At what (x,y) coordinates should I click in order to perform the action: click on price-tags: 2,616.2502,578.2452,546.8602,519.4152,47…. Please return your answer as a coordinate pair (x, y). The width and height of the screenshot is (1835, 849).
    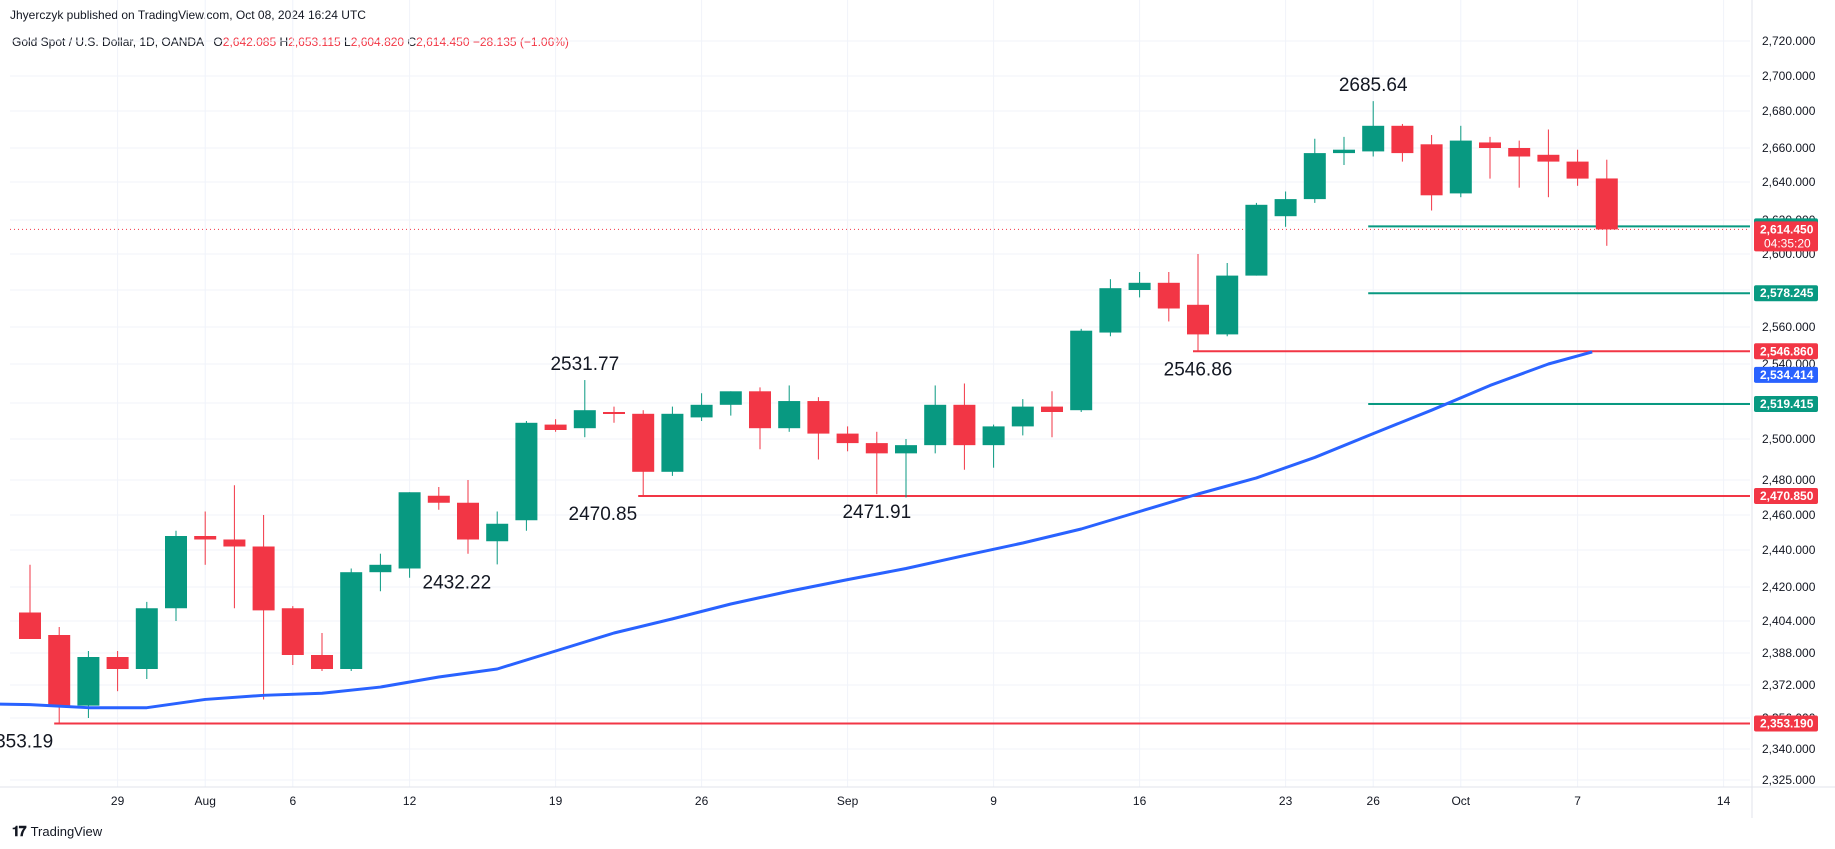
    Looking at the image, I should click on (1786, 475).